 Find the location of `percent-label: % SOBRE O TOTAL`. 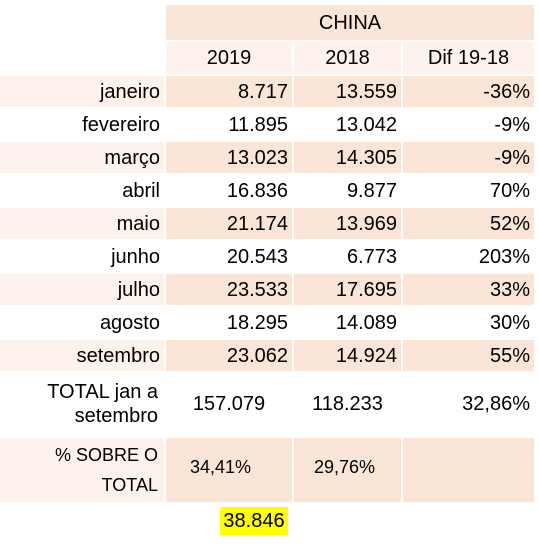

percent-label: % SOBRE O TOTAL is located at coordinates (82, 470).